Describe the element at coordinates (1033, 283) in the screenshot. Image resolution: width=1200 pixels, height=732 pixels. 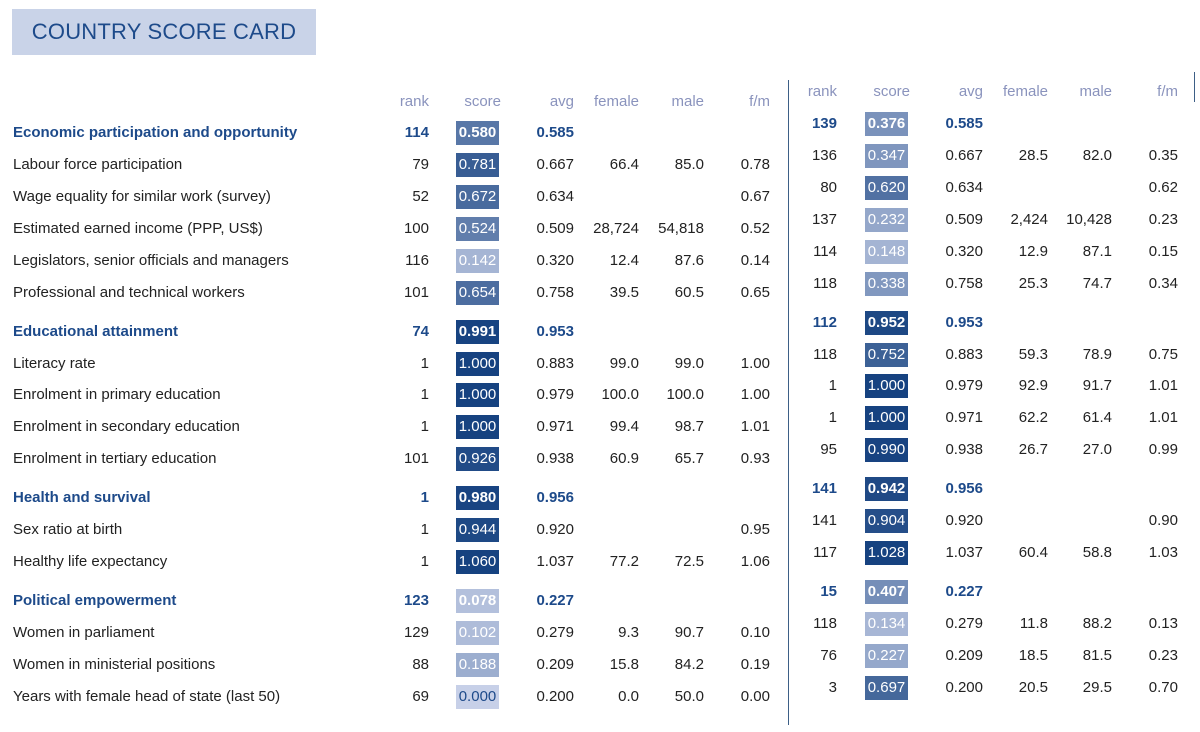
I see `right-female: 25.3` at that location.